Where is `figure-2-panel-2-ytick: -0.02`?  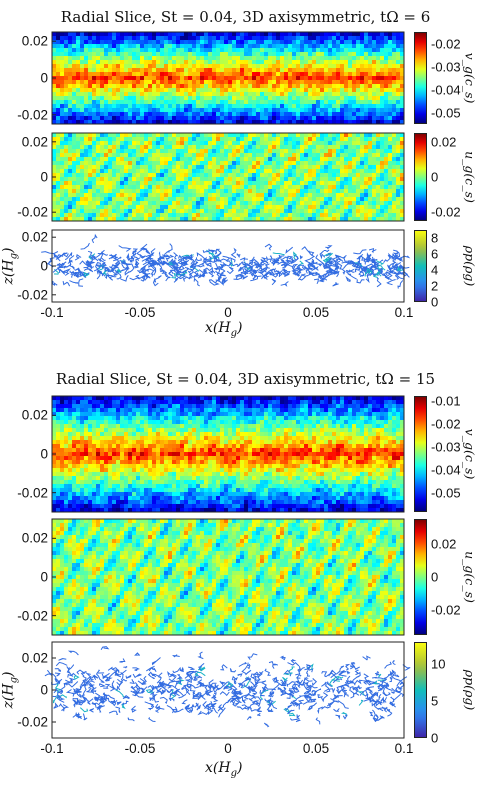
figure-2-panel-2-ytick: -0.02 is located at coordinates (32, 616).